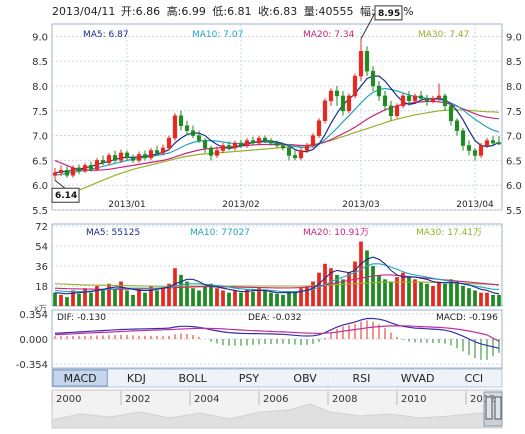  I want to click on macd-y-tick: 0.354, so click(33, 315).